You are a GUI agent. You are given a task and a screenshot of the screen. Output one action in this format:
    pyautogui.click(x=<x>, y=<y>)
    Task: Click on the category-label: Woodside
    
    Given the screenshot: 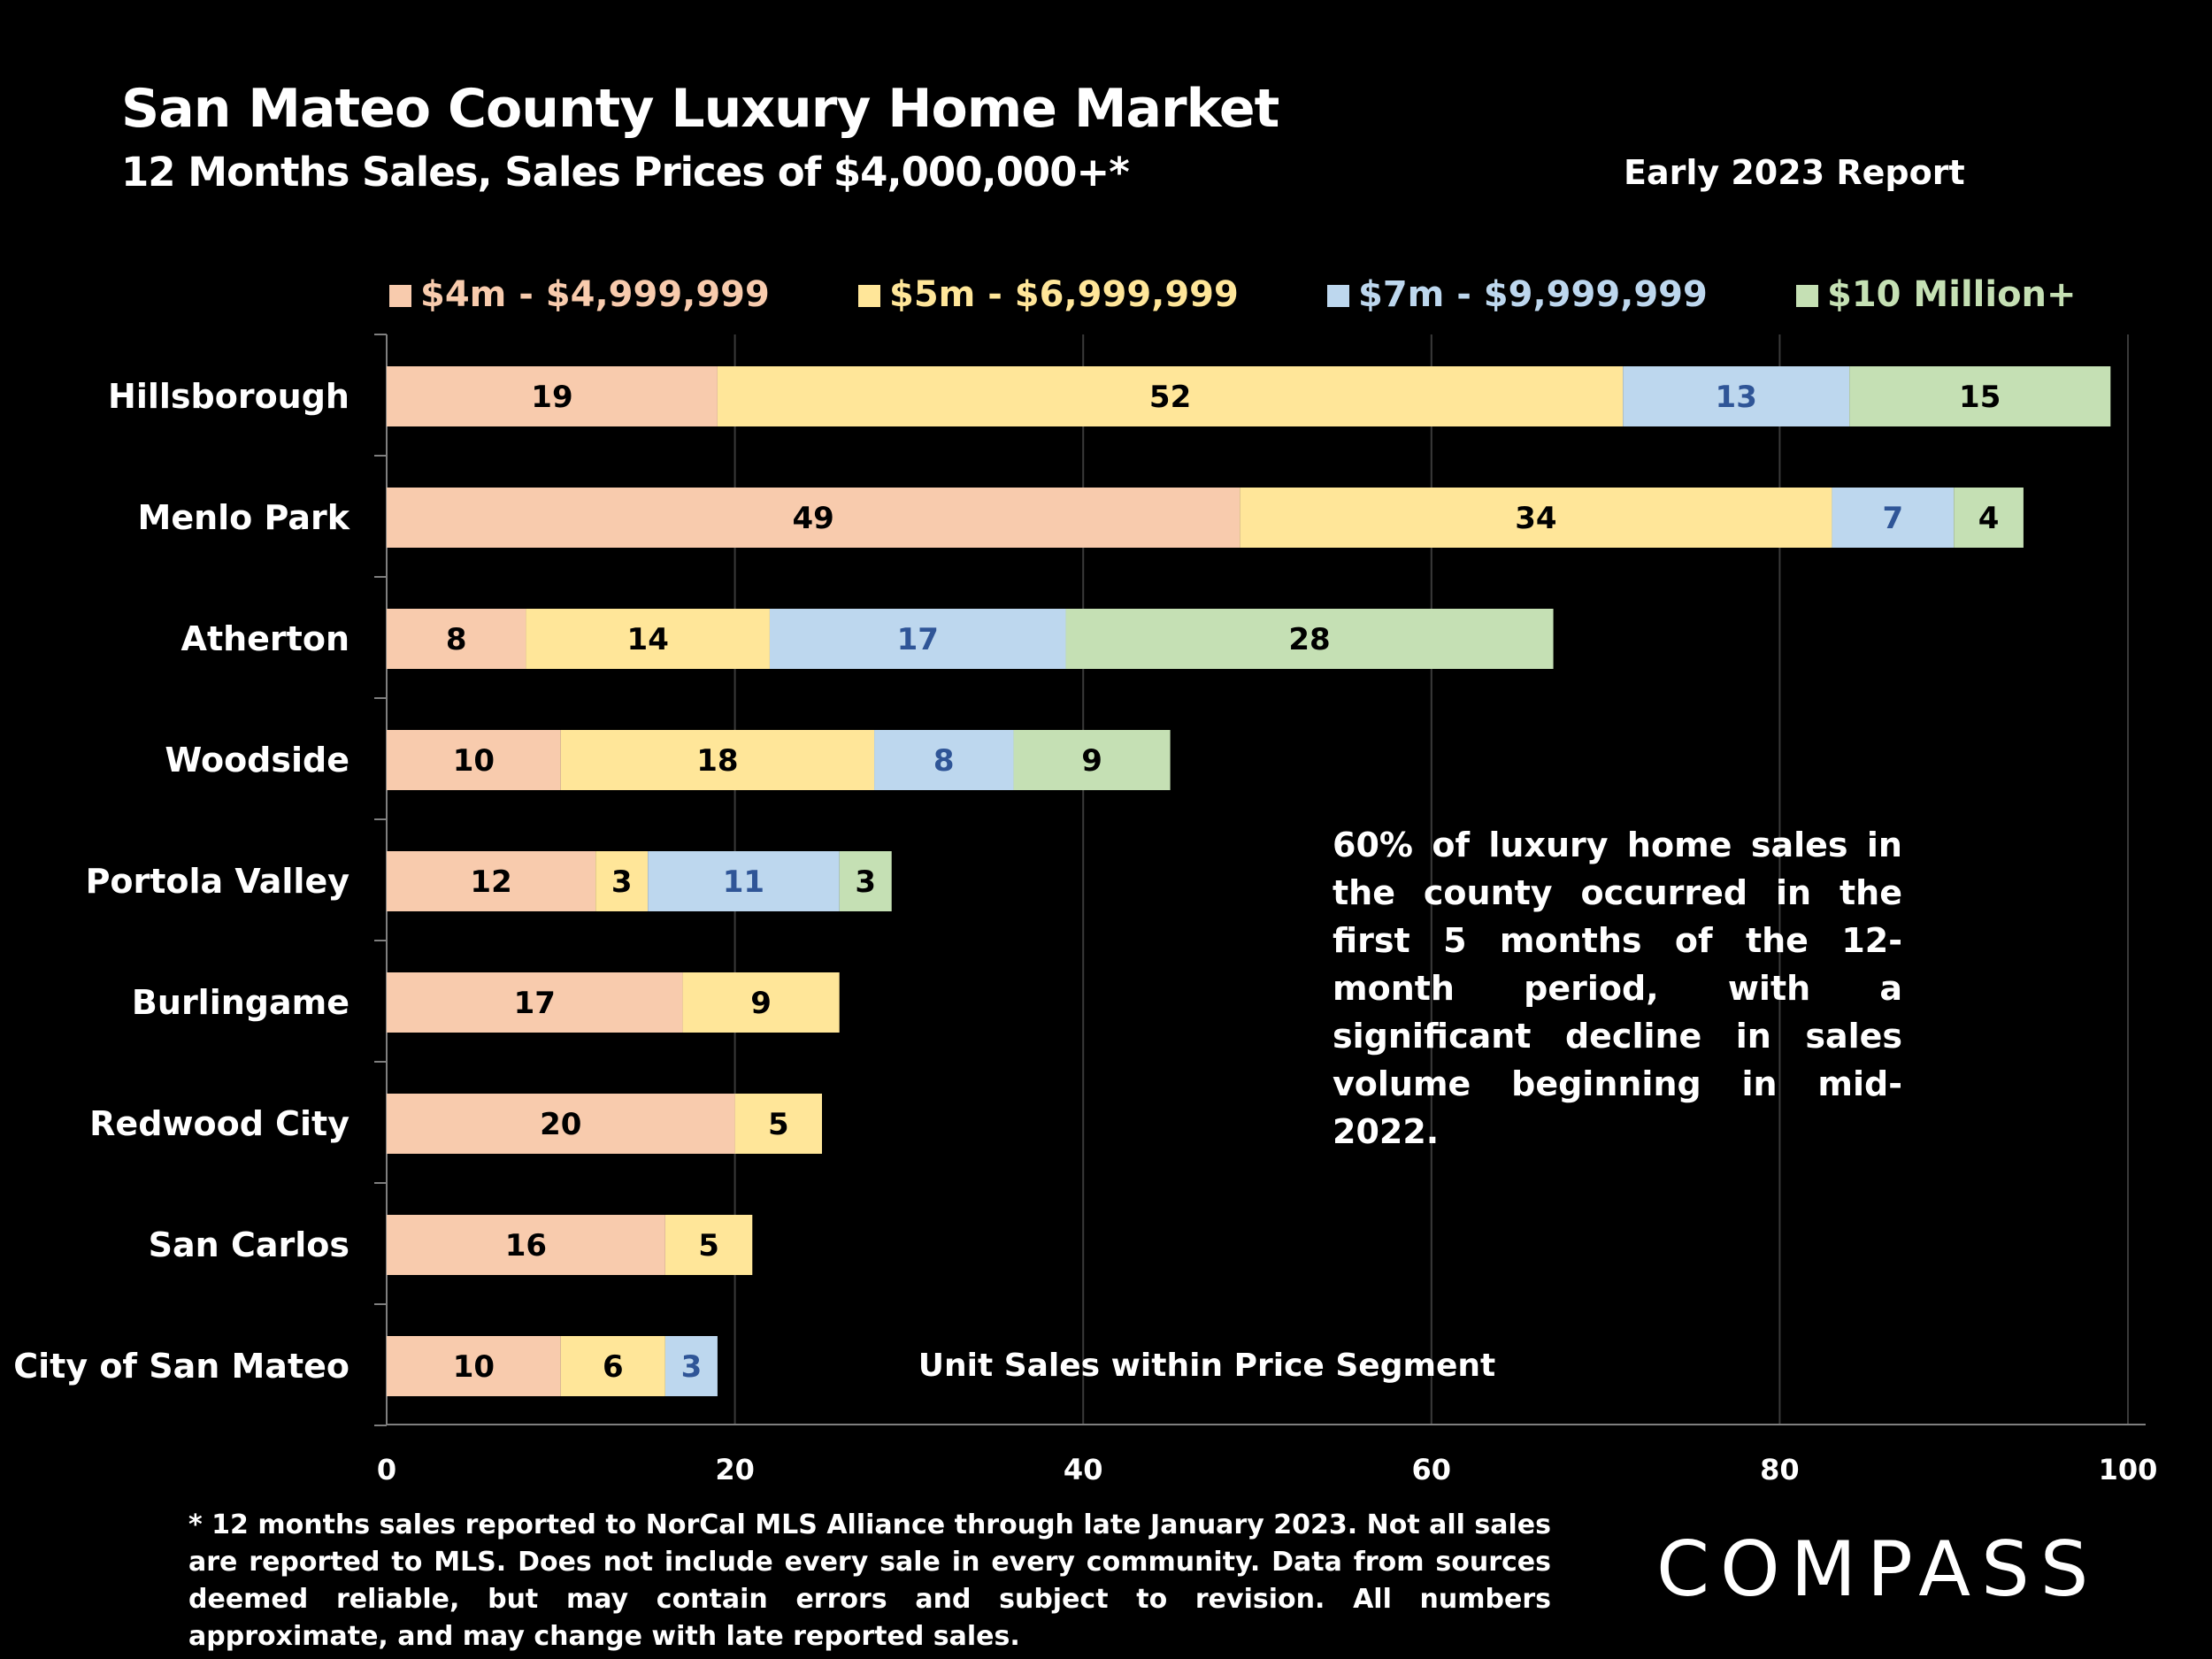 What is the action you would take?
    pyautogui.click(x=257, y=761)
    